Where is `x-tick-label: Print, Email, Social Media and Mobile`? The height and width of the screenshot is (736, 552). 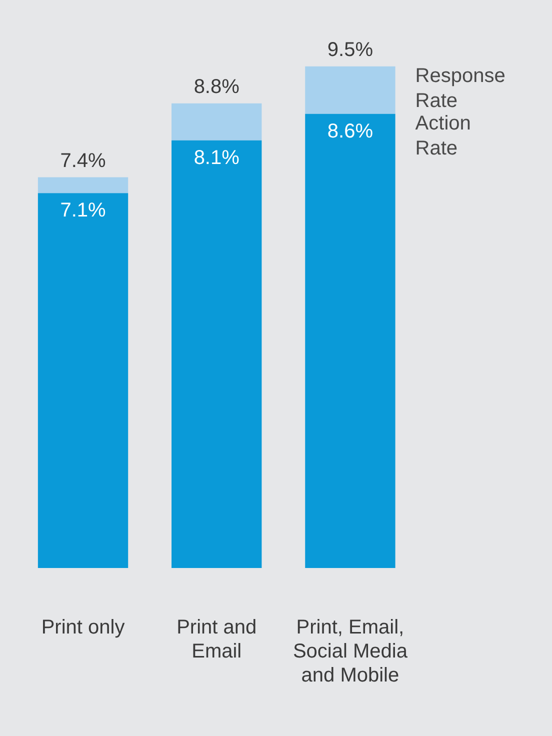 x-tick-label: Print, Email, Social Media and Mobile is located at coordinates (350, 651).